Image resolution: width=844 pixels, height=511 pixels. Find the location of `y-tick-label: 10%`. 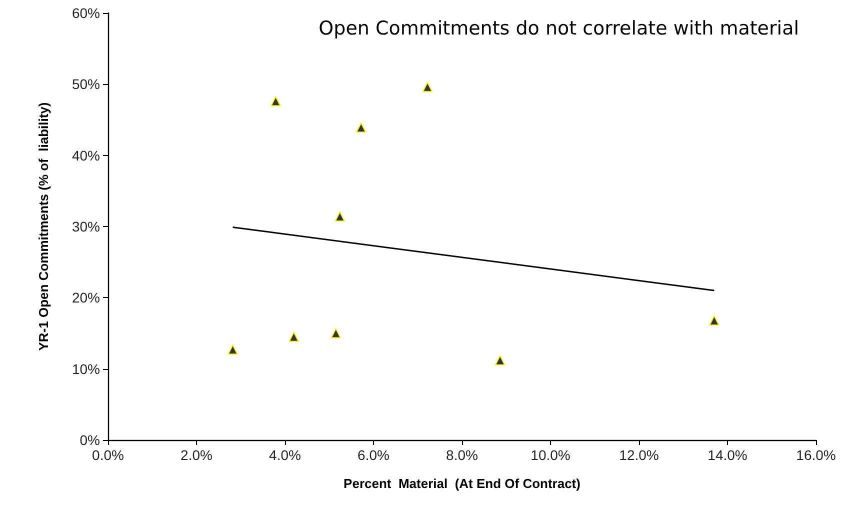

y-tick-label: 10% is located at coordinates (86, 368).